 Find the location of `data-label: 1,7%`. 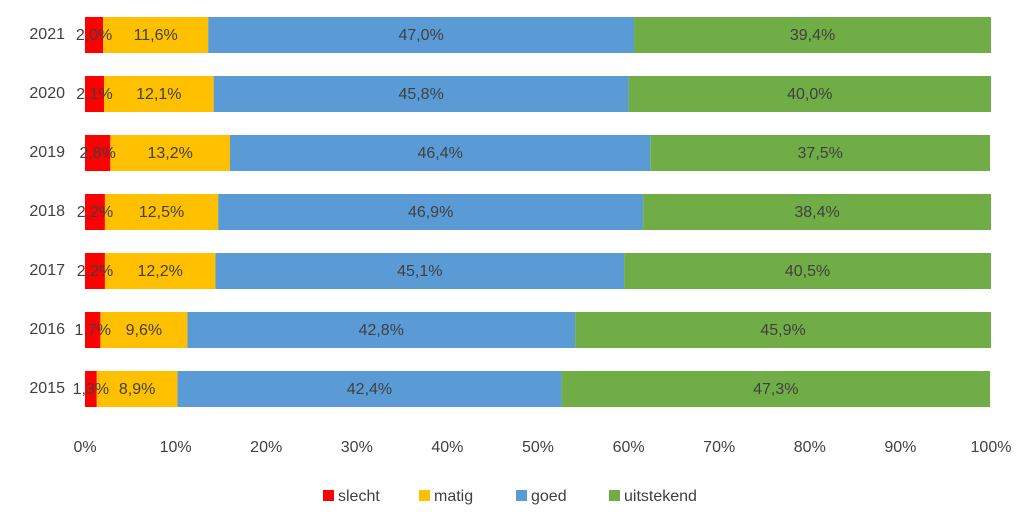

data-label: 1,7% is located at coordinates (92, 330).